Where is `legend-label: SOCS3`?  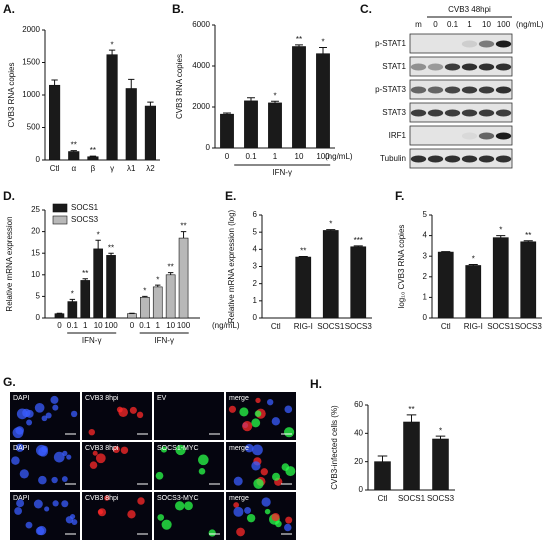 legend-label: SOCS3 is located at coordinates (85, 219).